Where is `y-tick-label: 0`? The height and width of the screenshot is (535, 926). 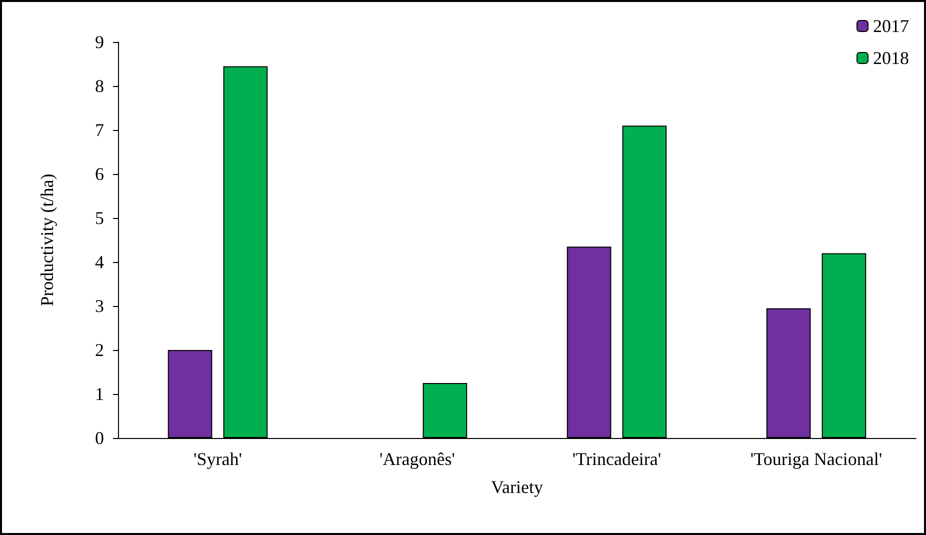 y-tick-label: 0 is located at coordinates (99, 438).